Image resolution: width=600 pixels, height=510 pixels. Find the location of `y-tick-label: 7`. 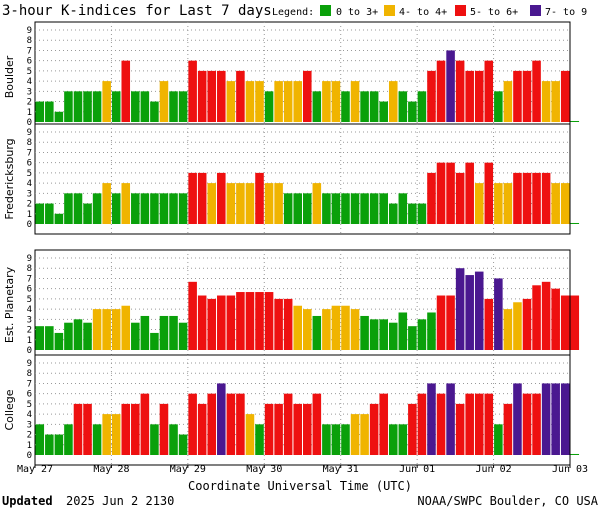

y-tick-label: 7 is located at coordinates (29, 384).